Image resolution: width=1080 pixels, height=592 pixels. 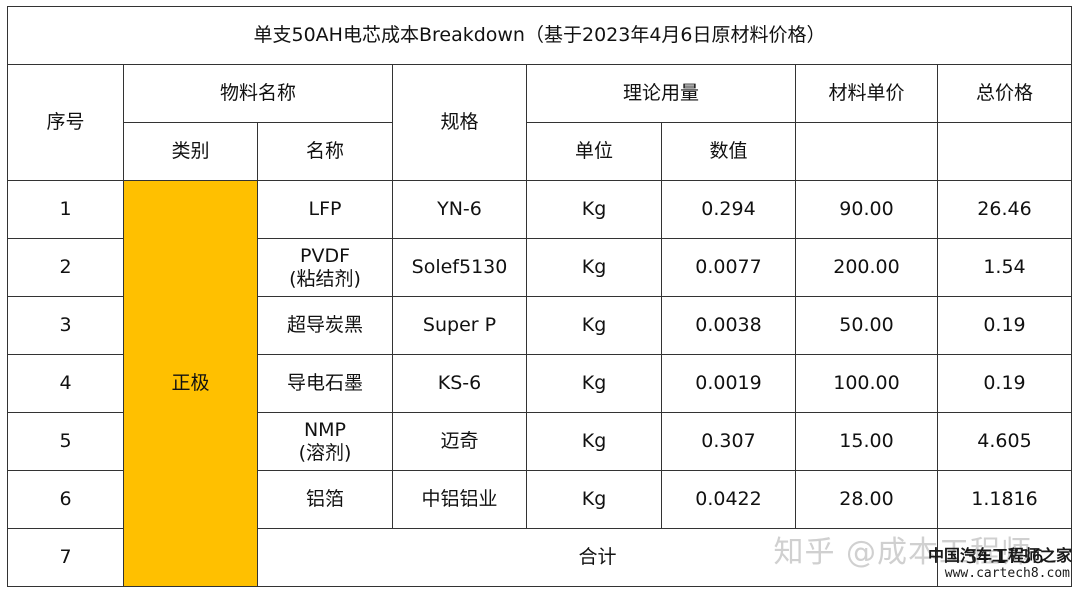 I want to click on cell-value: 0.0019, so click(x=728, y=383).